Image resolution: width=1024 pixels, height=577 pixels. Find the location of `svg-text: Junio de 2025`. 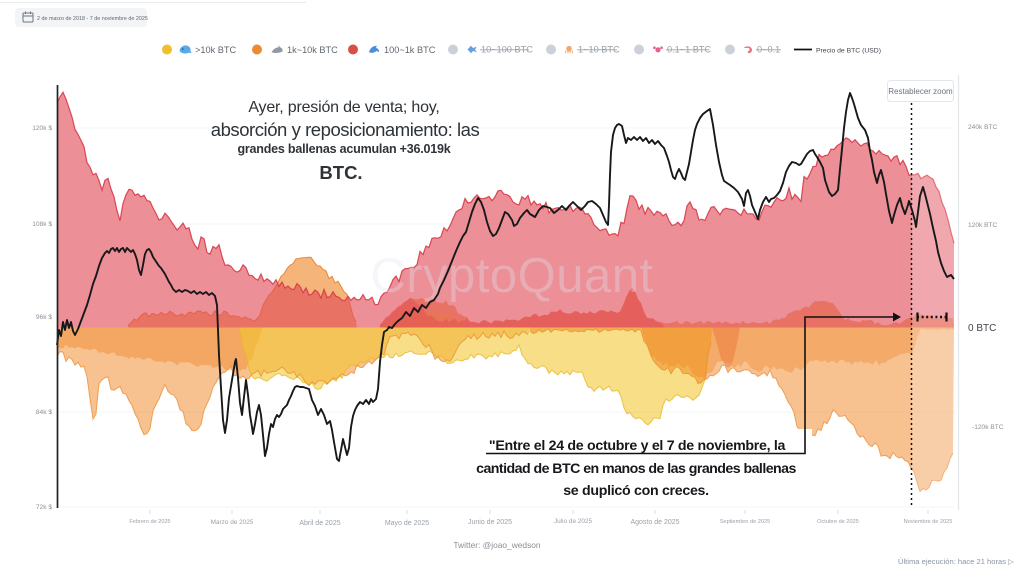

svg-text: Junio de 2025 is located at coordinates (490, 522).